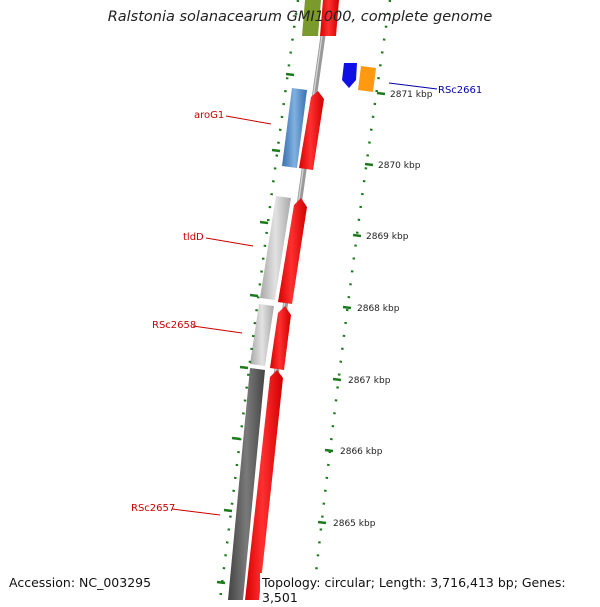 The image size is (600, 607). I want to click on tick-label-2866: 2866 kbp, so click(361, 452).